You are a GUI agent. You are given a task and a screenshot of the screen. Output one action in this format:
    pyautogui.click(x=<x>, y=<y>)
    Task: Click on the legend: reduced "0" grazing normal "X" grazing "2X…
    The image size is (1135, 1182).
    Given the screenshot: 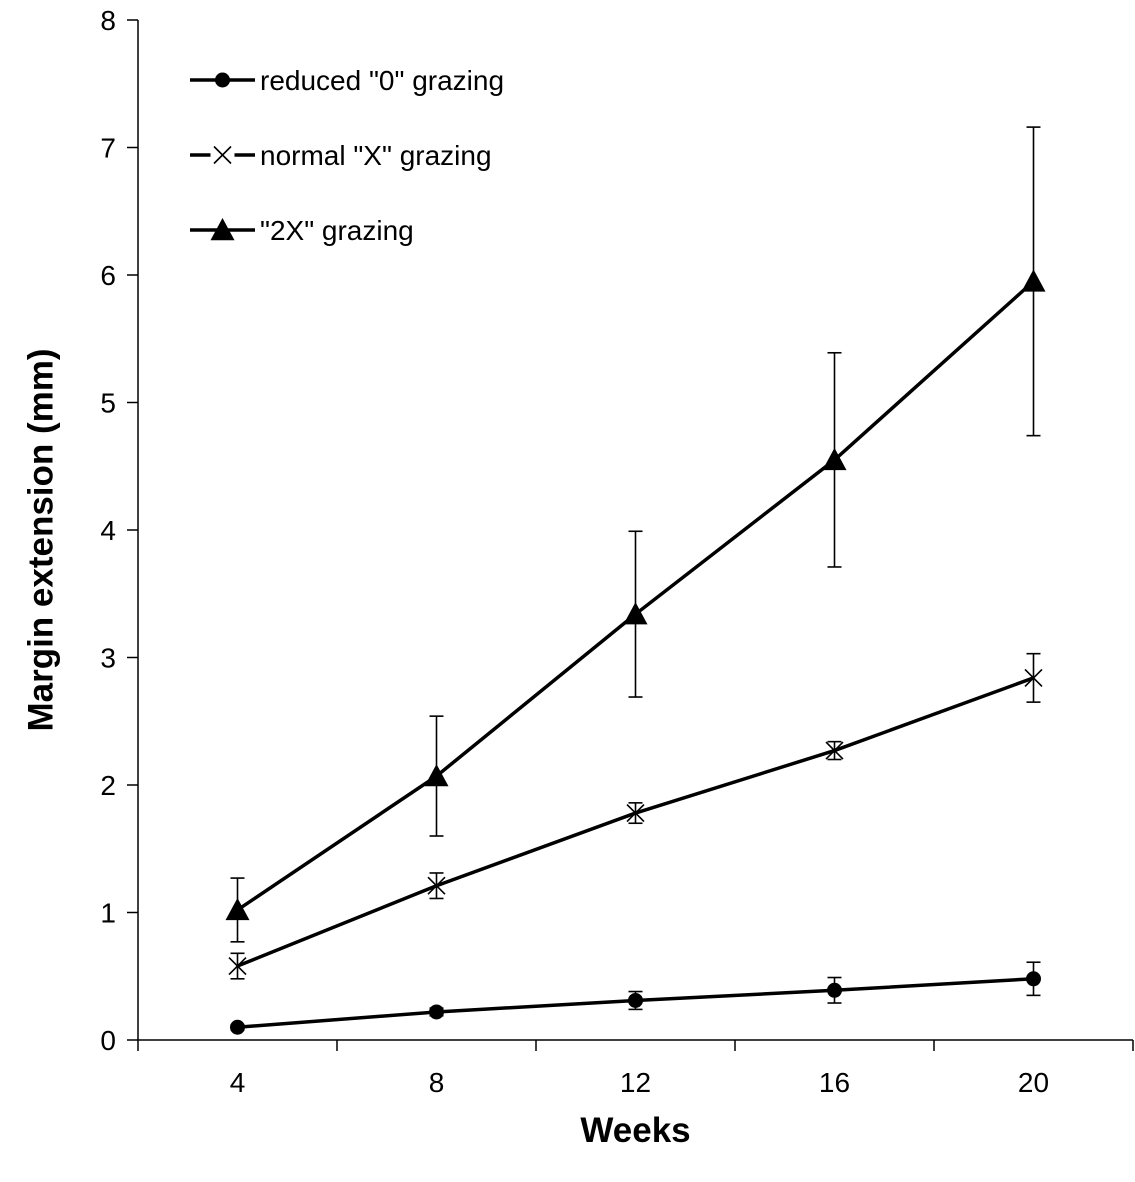 What is the action you would take?
    pyautogui.click(x=347, y=155)
    